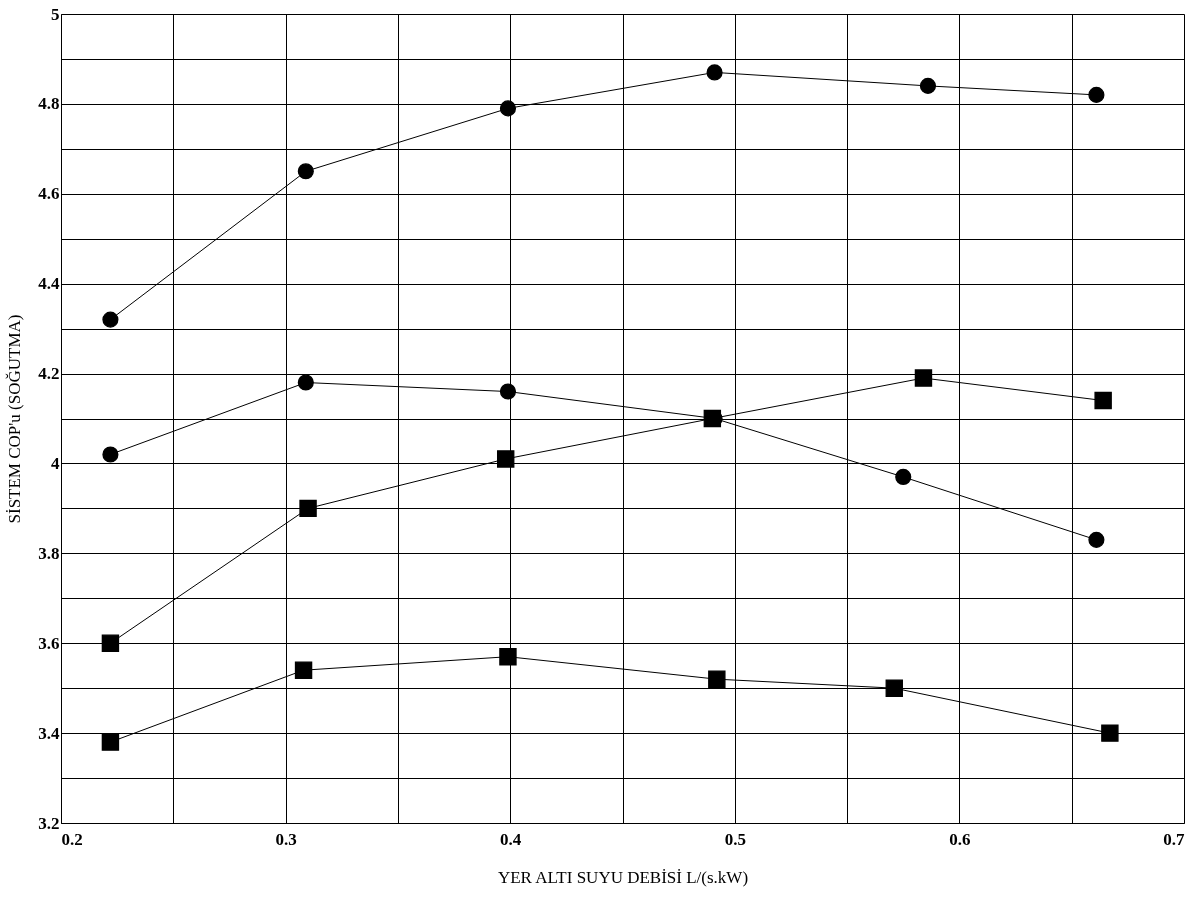 This screenshot has width=1203, height=899. Describe the element at coordinates (49, 194) in the screenshot. I see `y-tick-label: 4.6` at that location.